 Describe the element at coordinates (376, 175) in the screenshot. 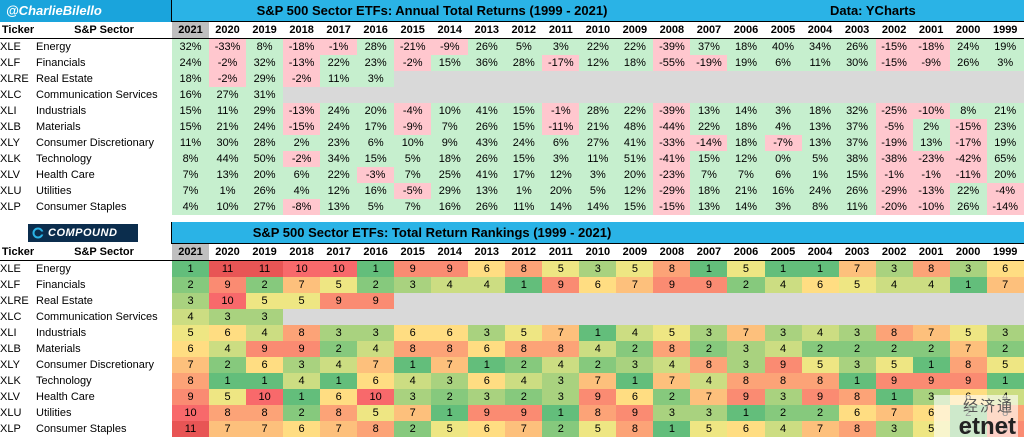

I see `value-cell: -3%` at that location.